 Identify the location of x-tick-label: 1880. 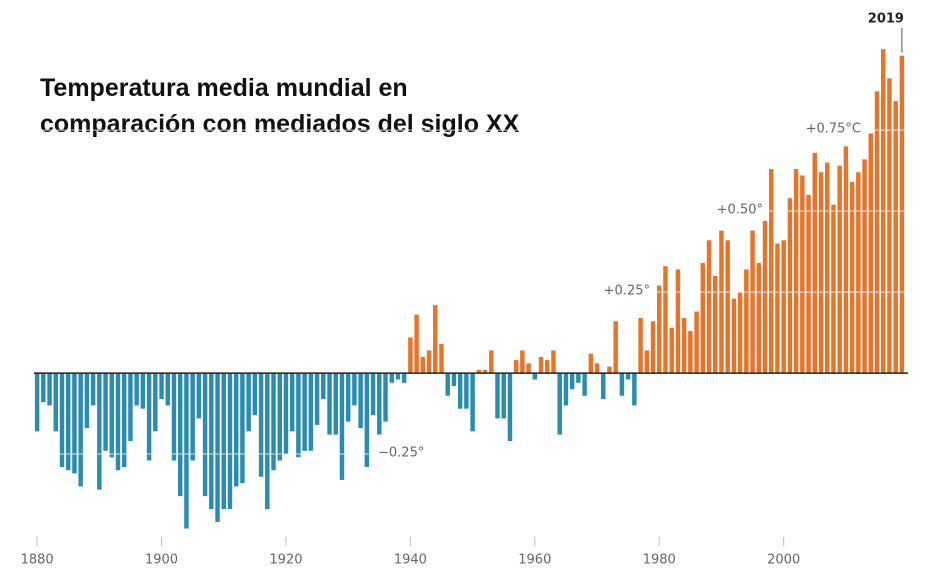
(37, 560).